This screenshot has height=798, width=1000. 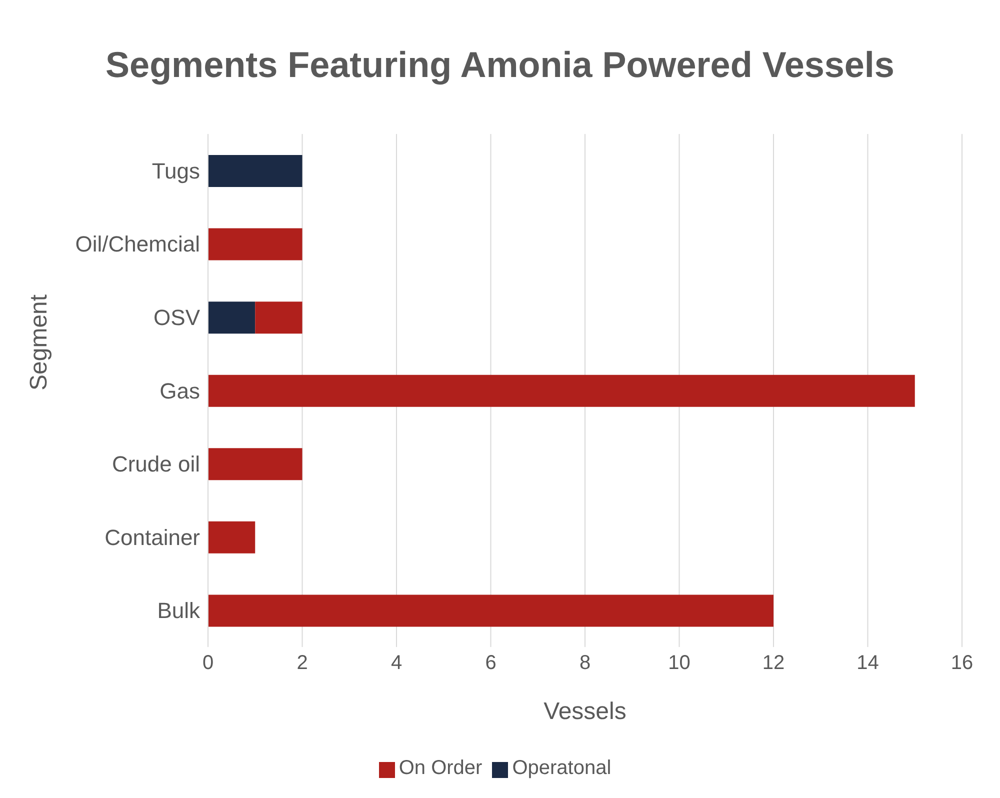 I want to click on y-tick-label: Bulk, so click(x=179, y=611).